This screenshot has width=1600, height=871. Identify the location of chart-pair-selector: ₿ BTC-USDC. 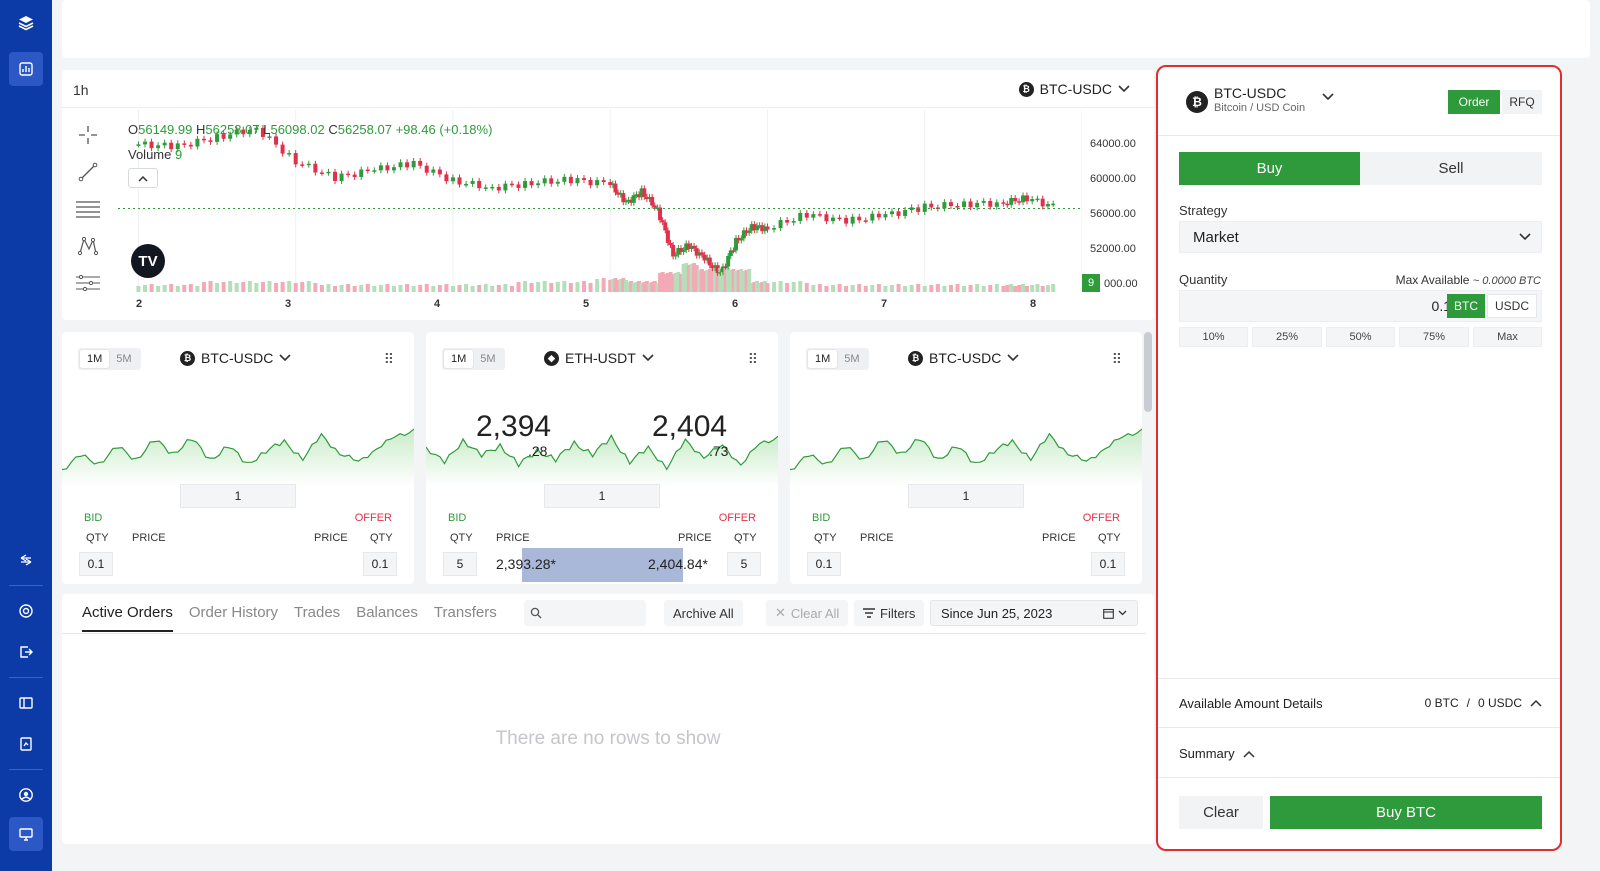
(1074, 89).